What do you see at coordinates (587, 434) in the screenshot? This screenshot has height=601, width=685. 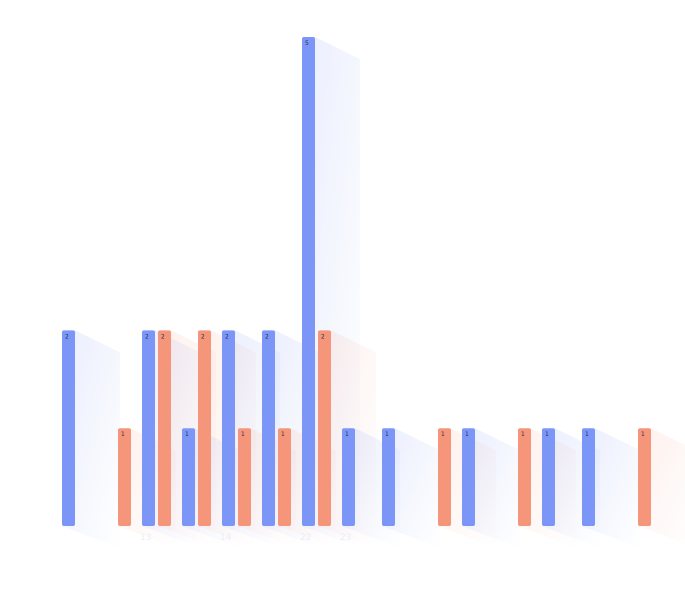 I see `bar-label-blue-13: 1` at bounding box center [587, 434].